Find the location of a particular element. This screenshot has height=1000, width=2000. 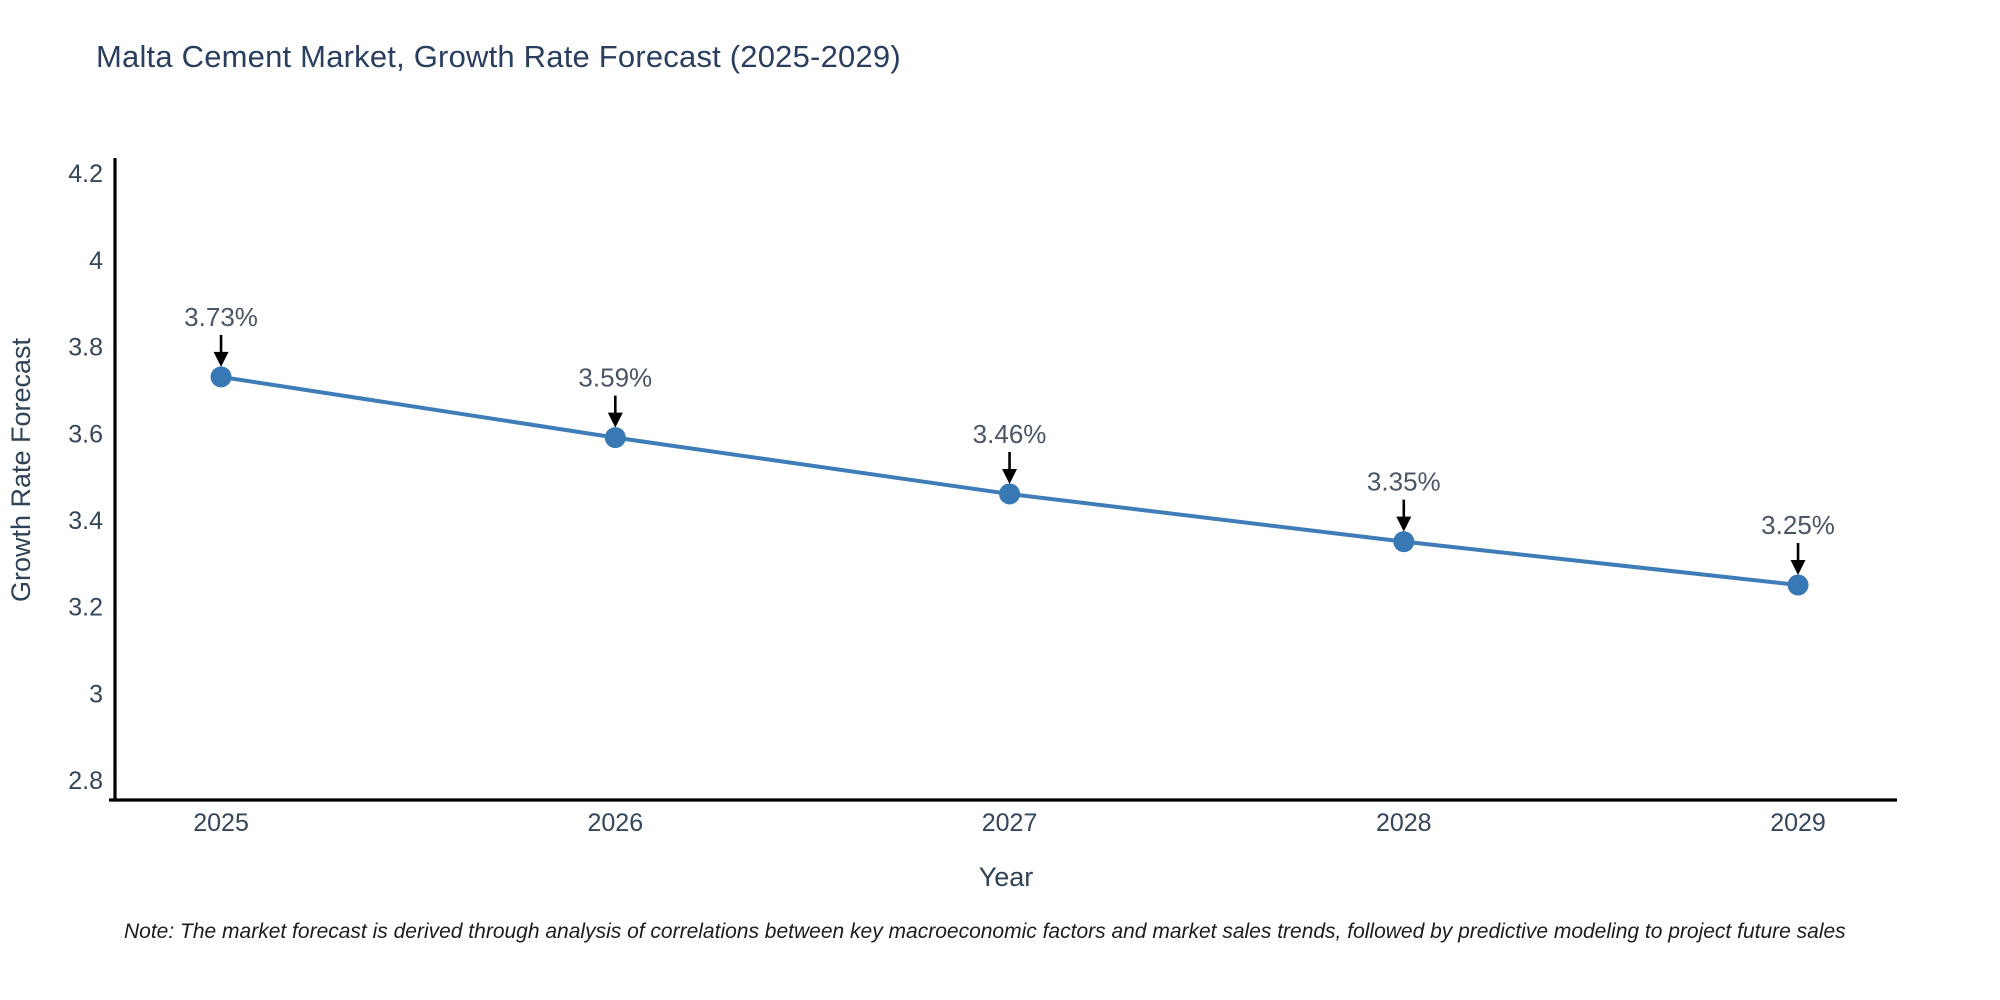

y-tick-label: 3.4 is located at coordinates (85, 521).